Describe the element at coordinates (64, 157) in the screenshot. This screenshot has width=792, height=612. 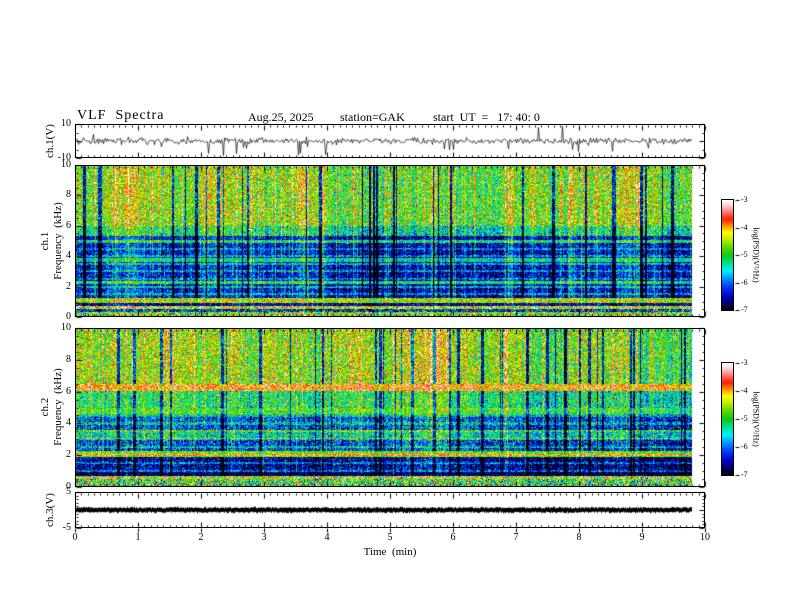
I see `ch1-wave-tick-label: -10` at that location.